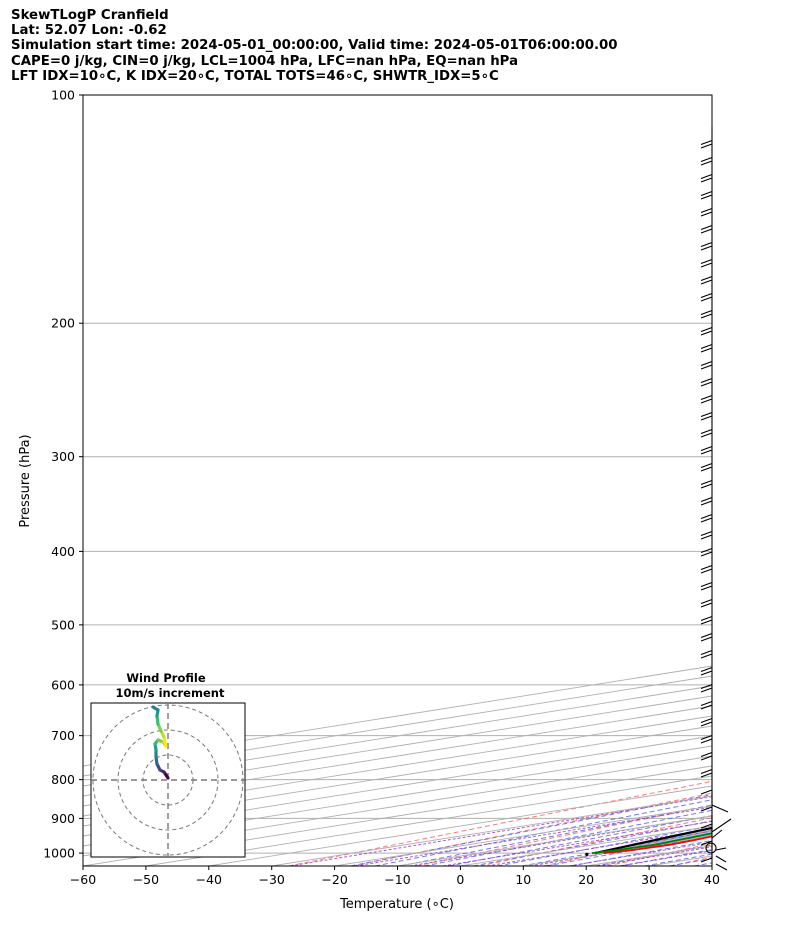 This screenshot has height=937, width=794. What do you see at coordinates (460, 879) in the screenshot?
I see `x-tick-label: 0` at bounding box center [460, 879].